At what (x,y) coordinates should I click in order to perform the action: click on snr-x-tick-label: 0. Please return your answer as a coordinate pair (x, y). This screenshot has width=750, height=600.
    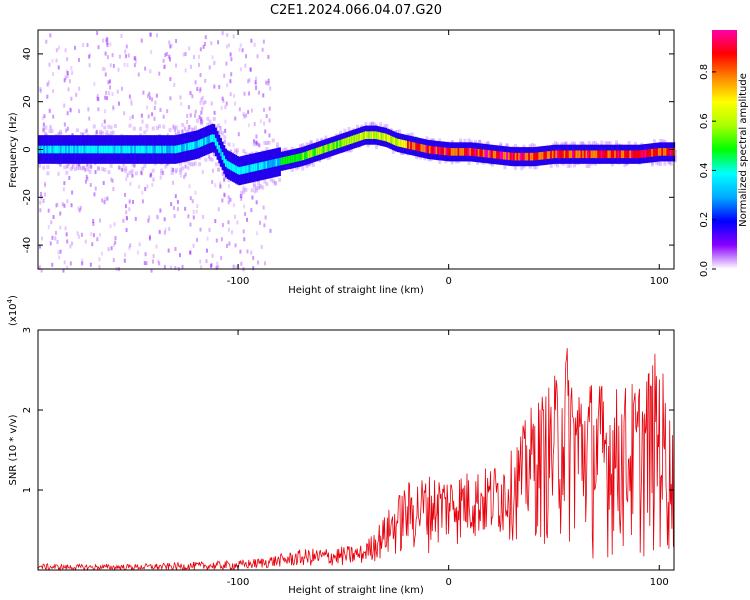
    Looking at the image, I should click on (448, 582).